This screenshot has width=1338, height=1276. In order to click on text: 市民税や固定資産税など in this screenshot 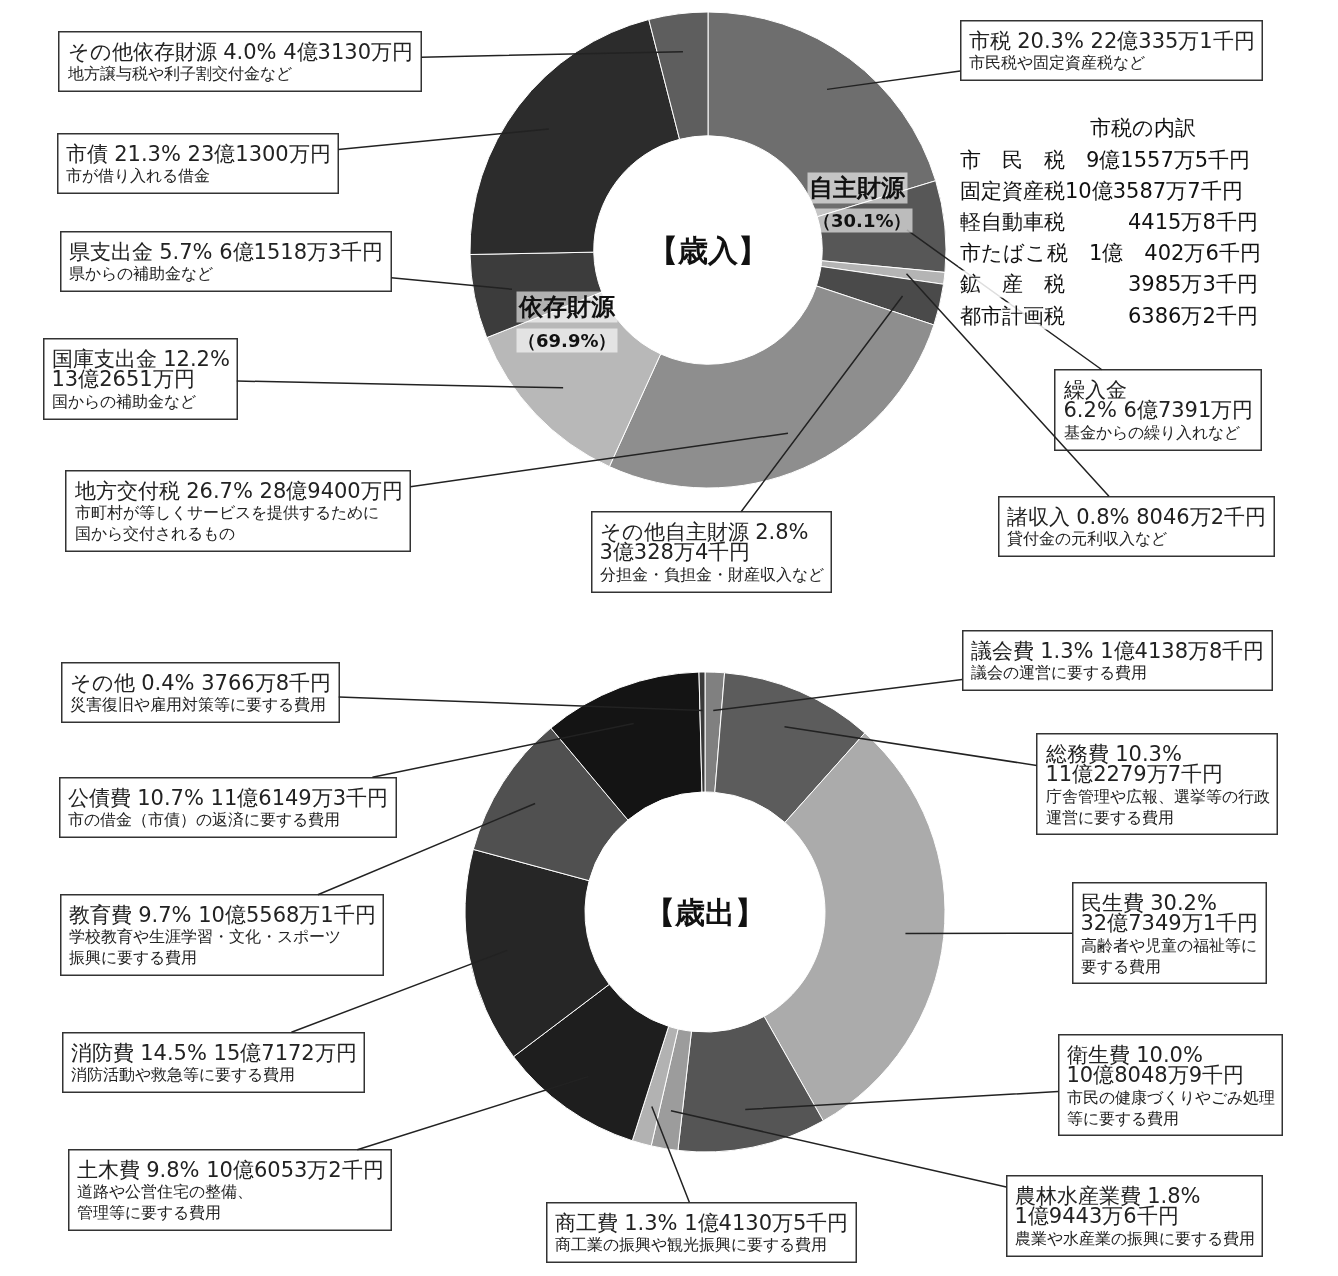, I will do `click(1056, 63)`.